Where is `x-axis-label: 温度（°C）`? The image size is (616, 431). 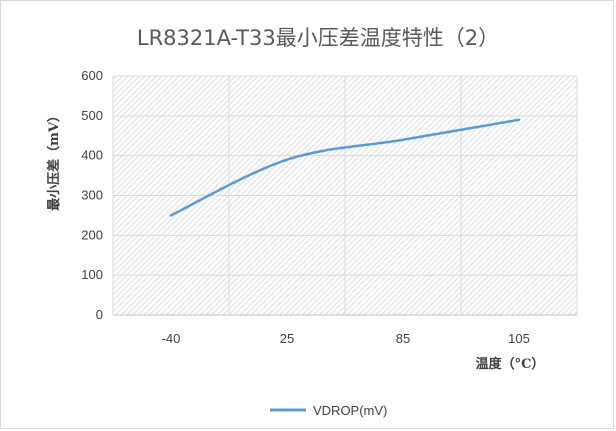
x-axis-label: 温度（°C） is located at coordinates (510, 364).